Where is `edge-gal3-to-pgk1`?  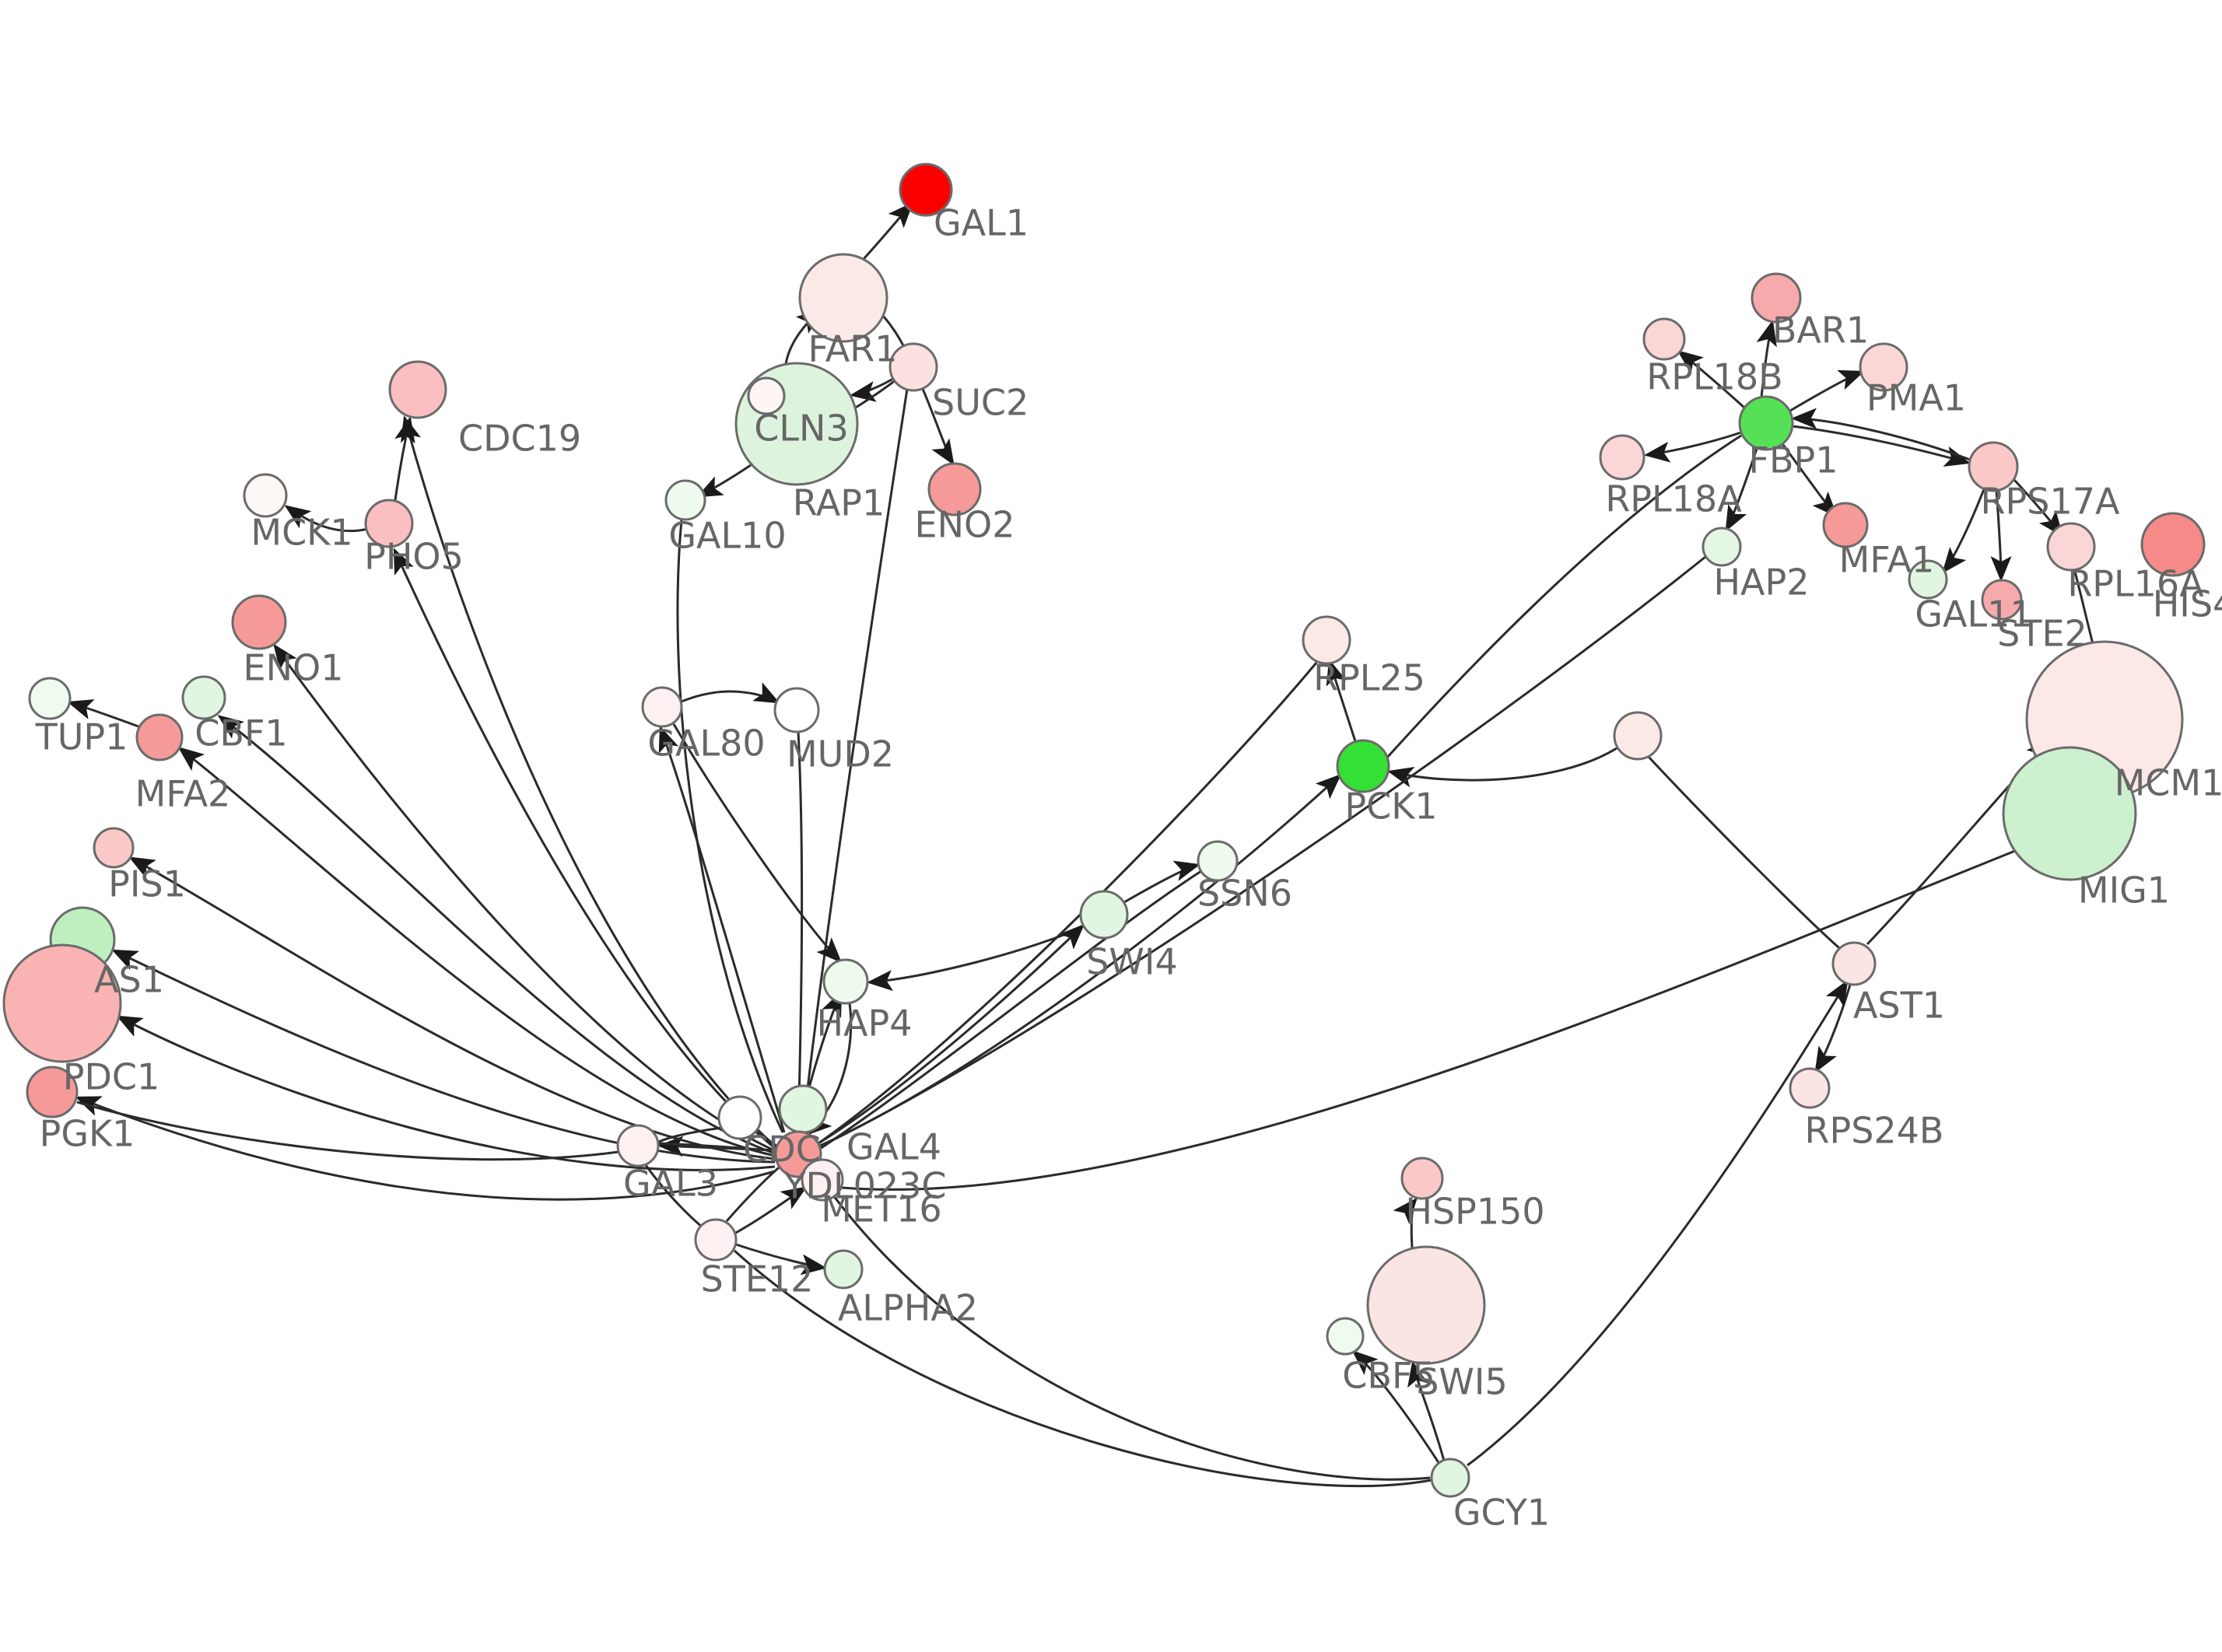 edge-gal3-to-pgk1 is located at coordinates (347, 1131).